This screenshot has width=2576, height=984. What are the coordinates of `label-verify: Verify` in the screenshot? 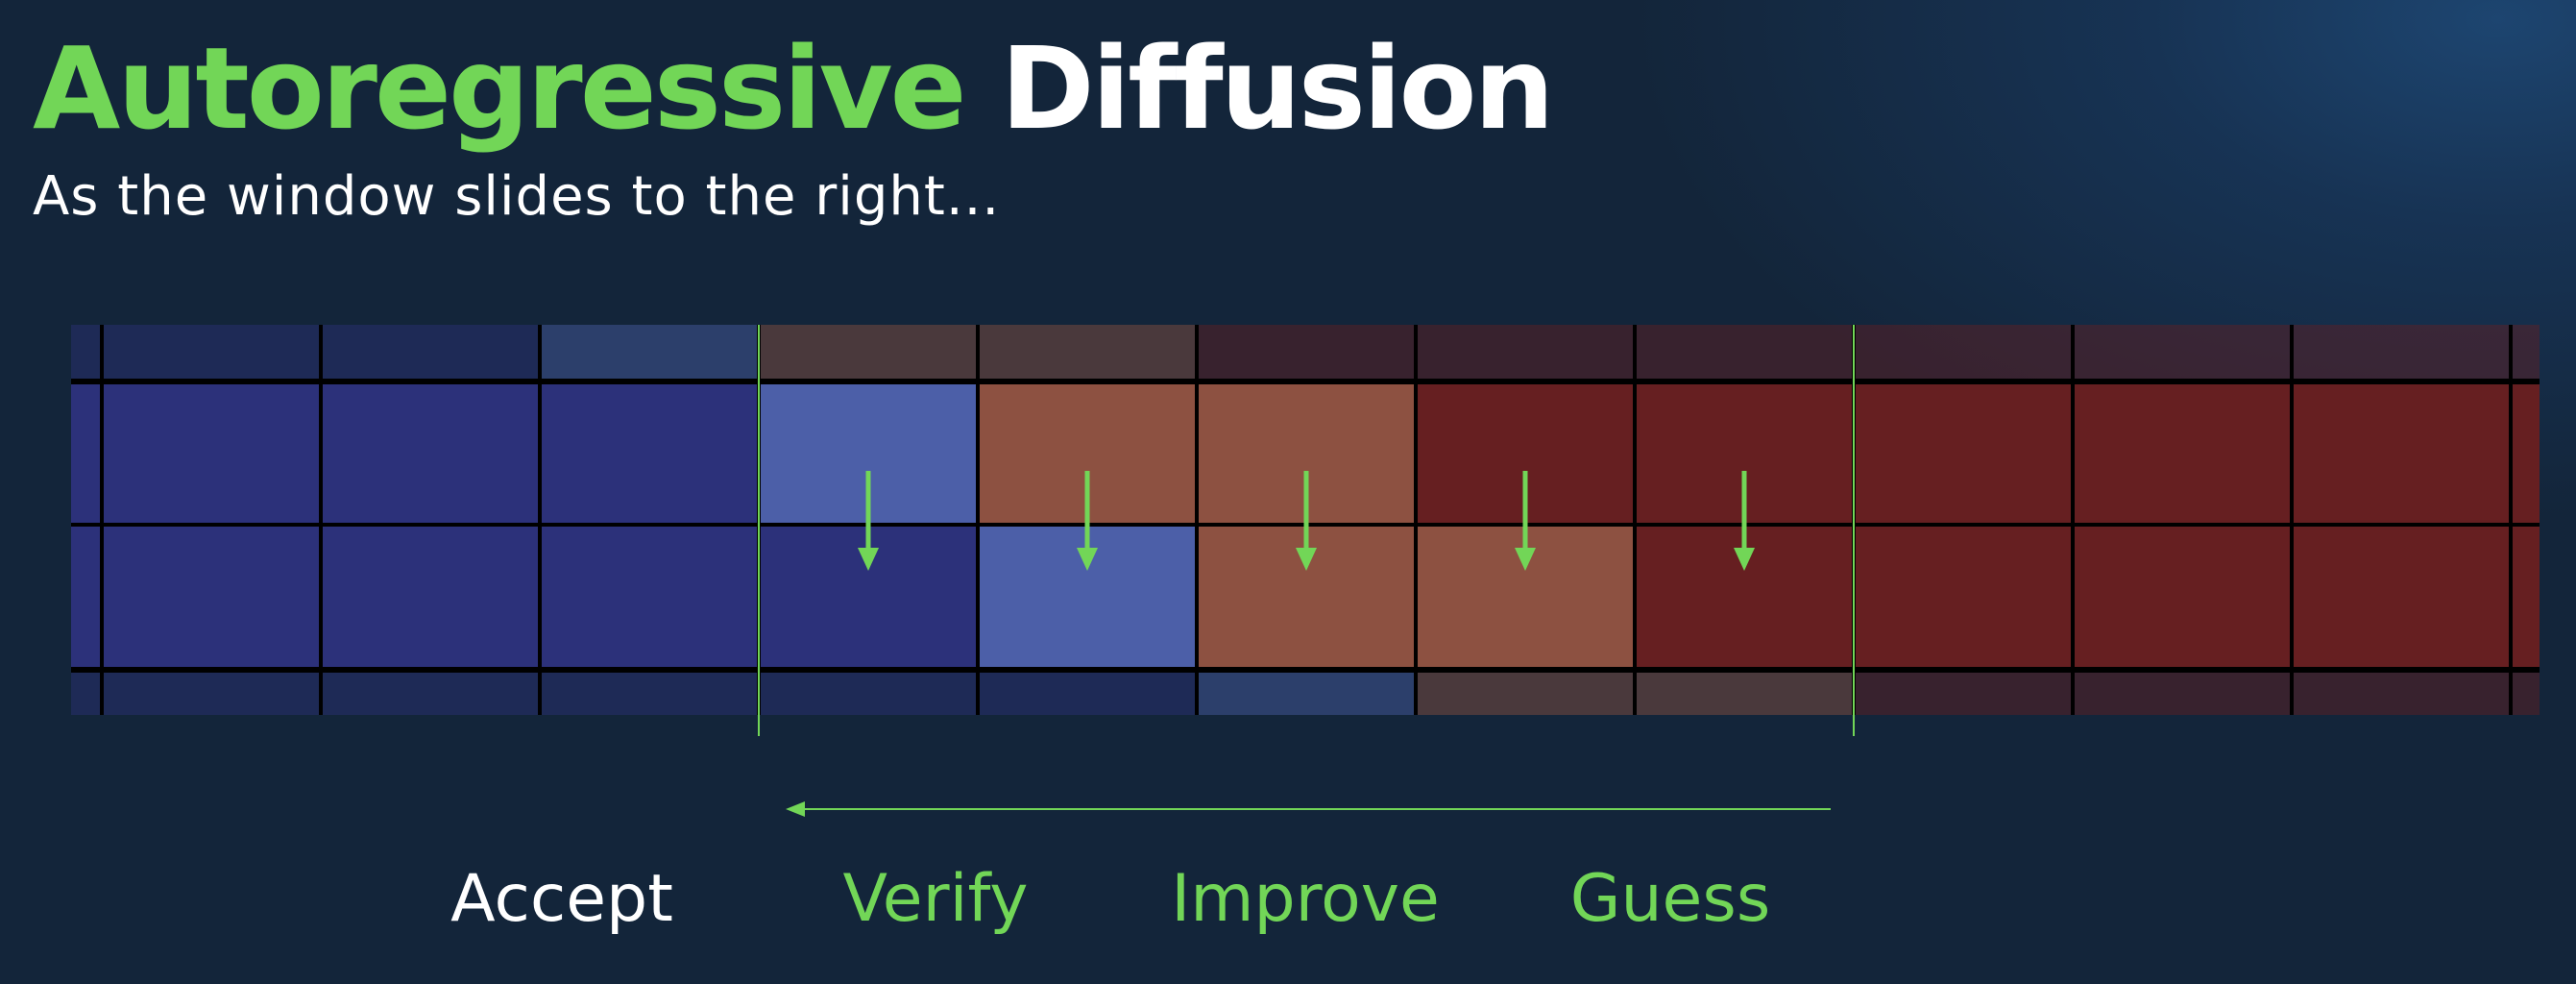 It's located at (935, 899).